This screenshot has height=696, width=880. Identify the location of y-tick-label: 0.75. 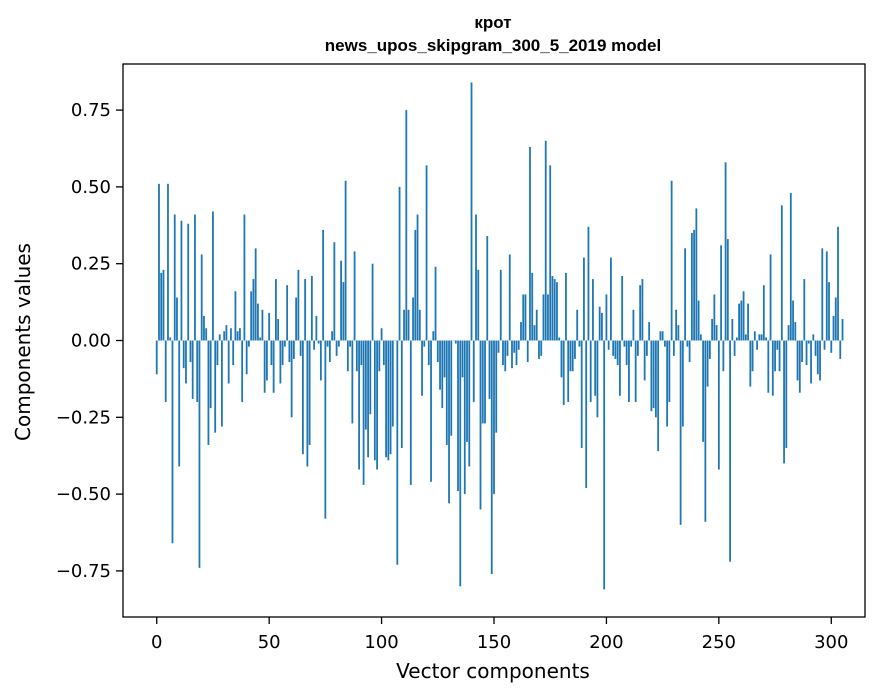
(91, 110).